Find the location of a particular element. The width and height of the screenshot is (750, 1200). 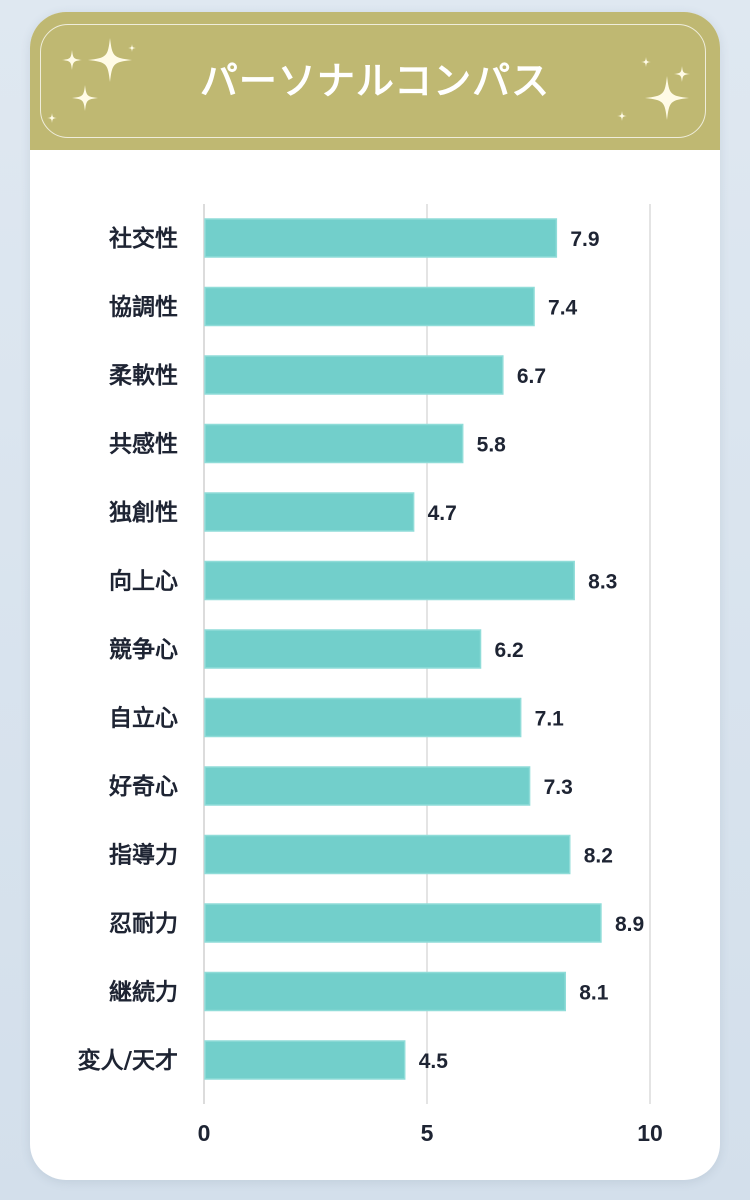

value-label: 7.1 is located at coordinates (550, 719).